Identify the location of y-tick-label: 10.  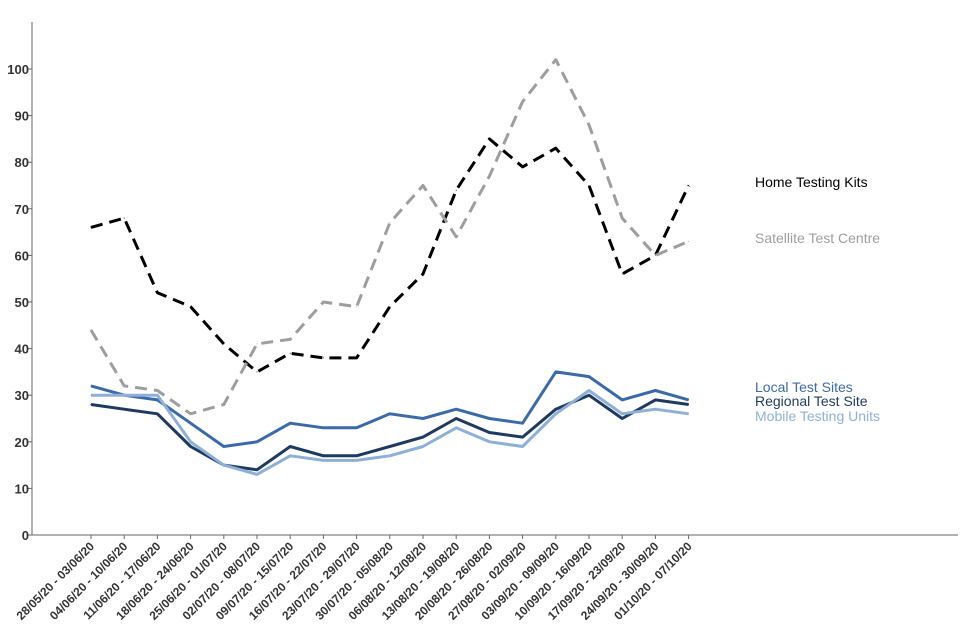
(22, 488).